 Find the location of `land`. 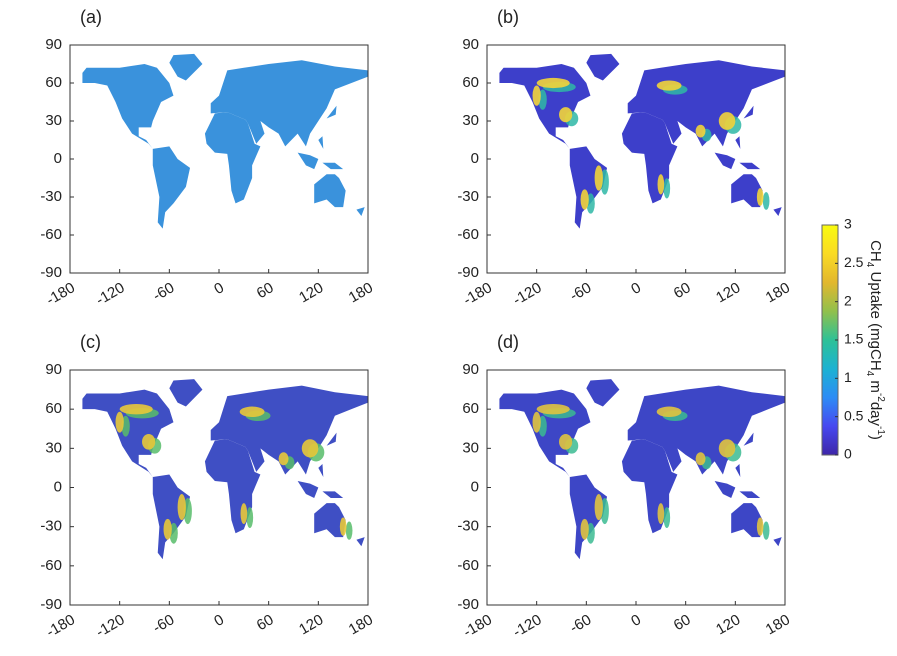

land is located at coordinates (225, 141).